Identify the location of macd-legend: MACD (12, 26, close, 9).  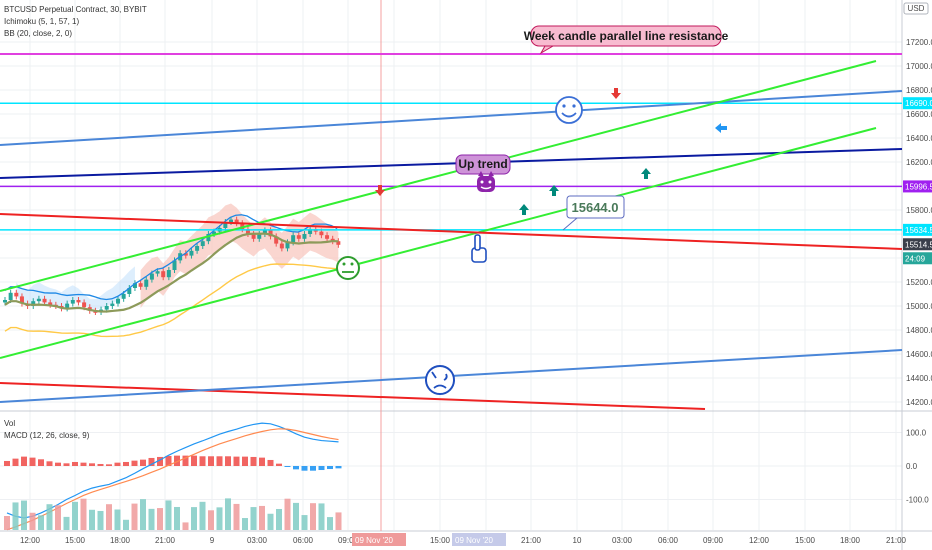
(47, 435).